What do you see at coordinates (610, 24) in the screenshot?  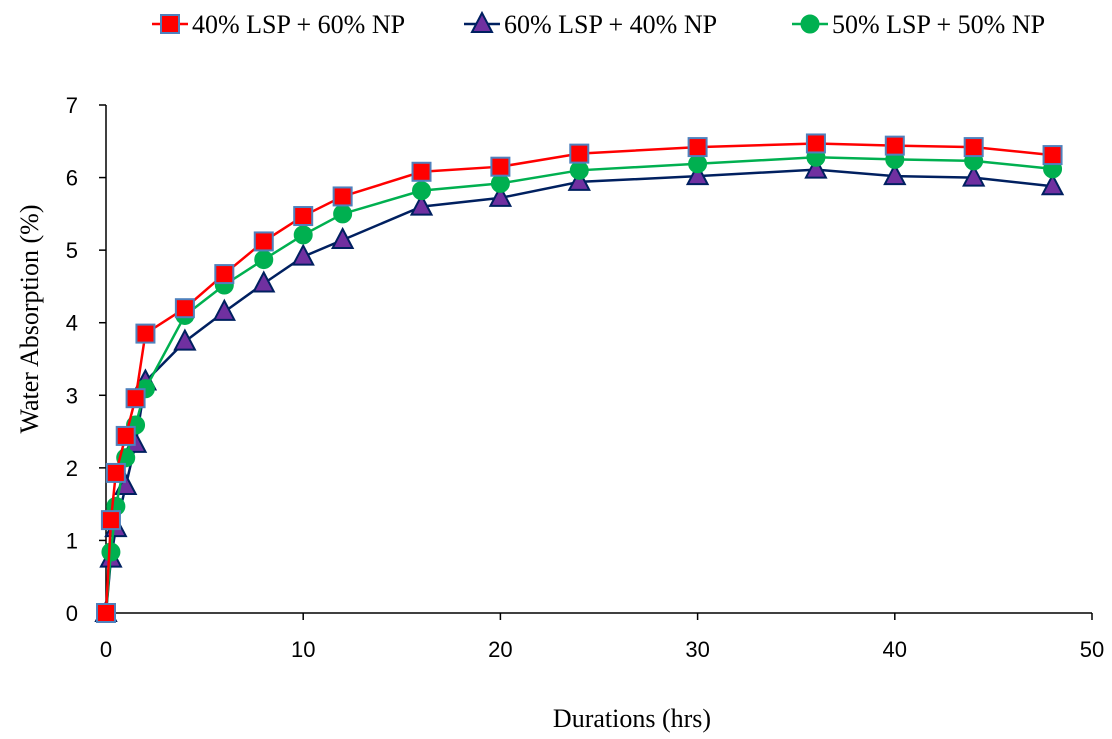 I see `legend-label: 60% LSP + 40% NP` at bounding box center [610, 24].